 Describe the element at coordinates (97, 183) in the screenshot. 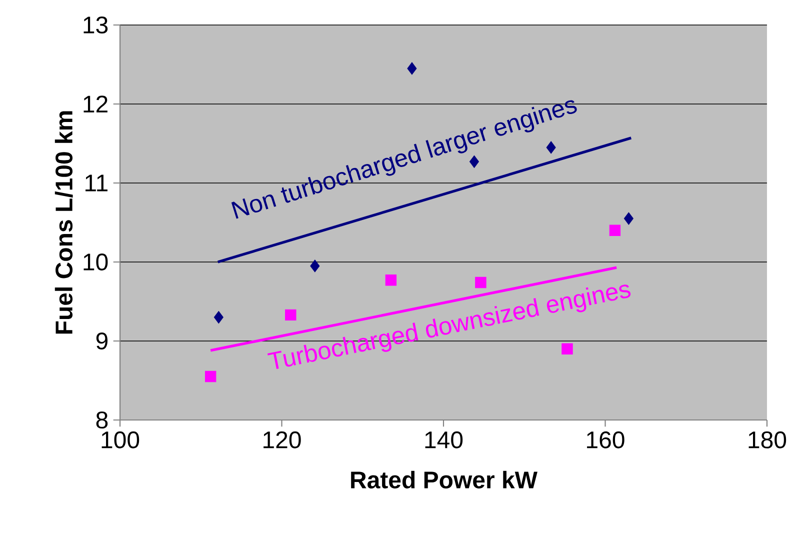

I see `y-tick-label: 11` at that location.